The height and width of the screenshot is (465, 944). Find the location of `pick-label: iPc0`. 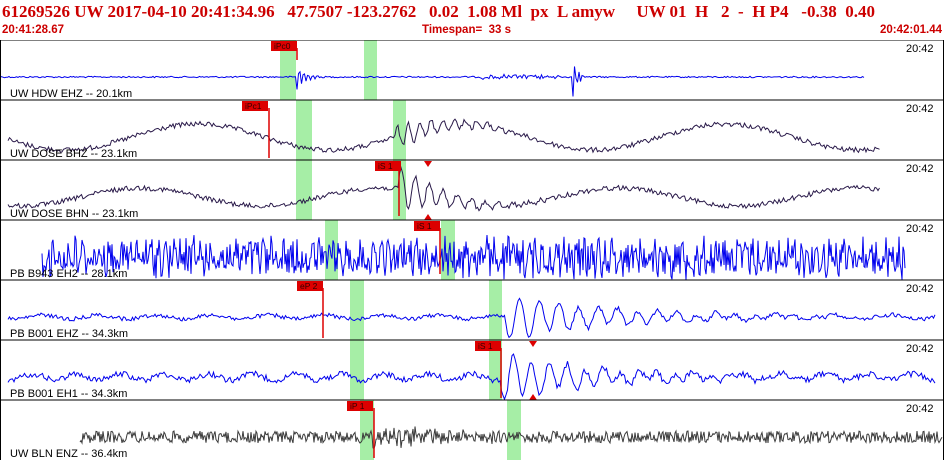

pick-label: iPc0 is located at coordinates (284, 46).